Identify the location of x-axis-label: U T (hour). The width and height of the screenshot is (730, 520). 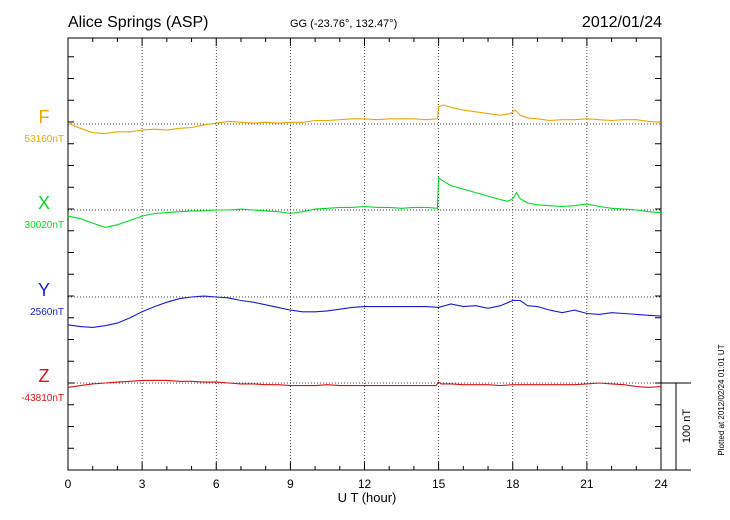
(367, 497).